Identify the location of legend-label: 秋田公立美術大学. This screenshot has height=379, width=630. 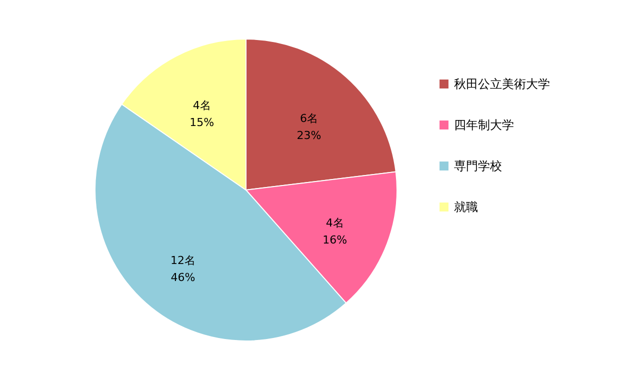
(502, 84).